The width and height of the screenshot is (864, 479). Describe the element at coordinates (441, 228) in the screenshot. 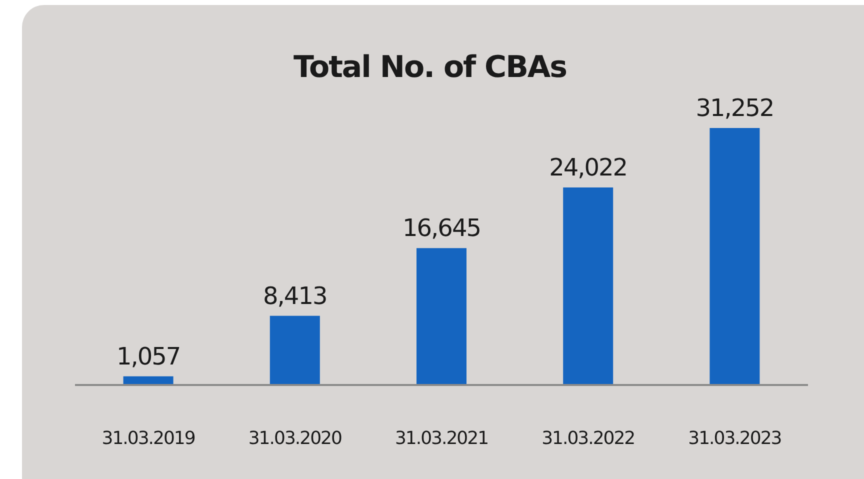

I see `data-label: 16,645` at that location.